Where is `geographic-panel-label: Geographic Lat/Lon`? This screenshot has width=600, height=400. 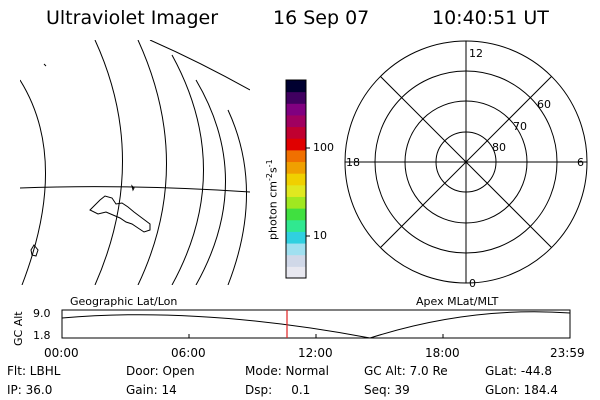 geographic-panel-label: Geographic Lat/Lon is located at coordinates (124, 301).